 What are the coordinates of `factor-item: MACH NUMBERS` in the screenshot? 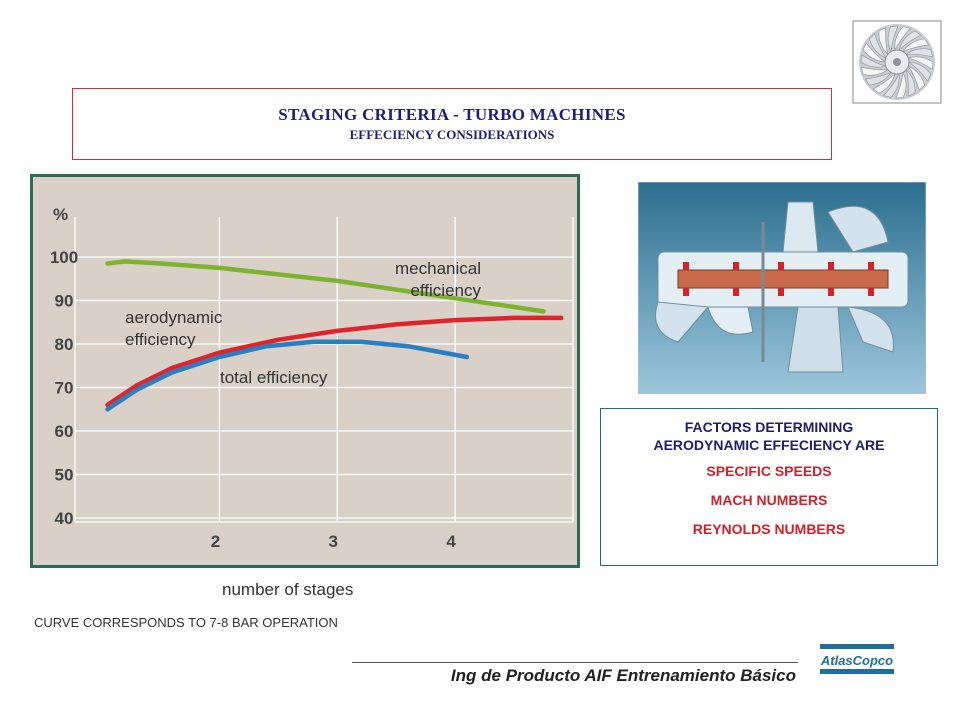 It's located at (769, 500).